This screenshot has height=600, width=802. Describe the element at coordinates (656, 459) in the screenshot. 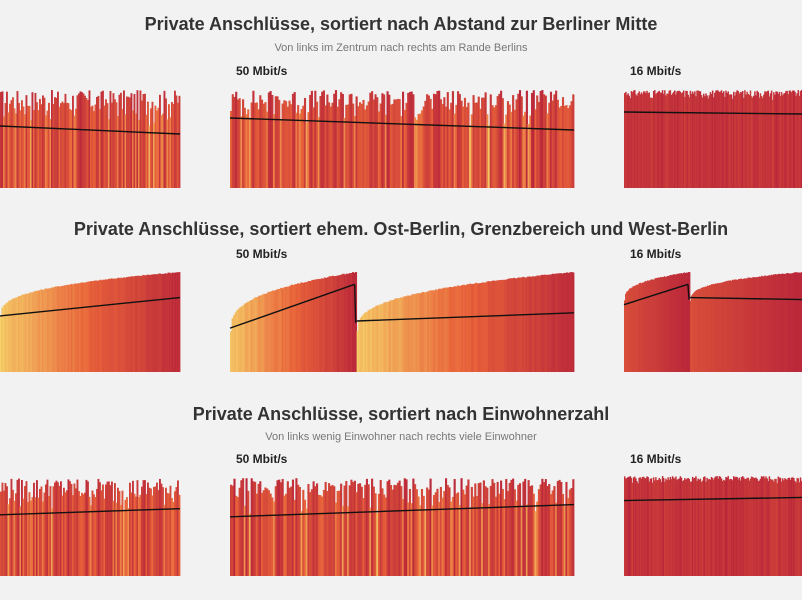

I see `panel-label-16: 16 Mbit/s` at that location.